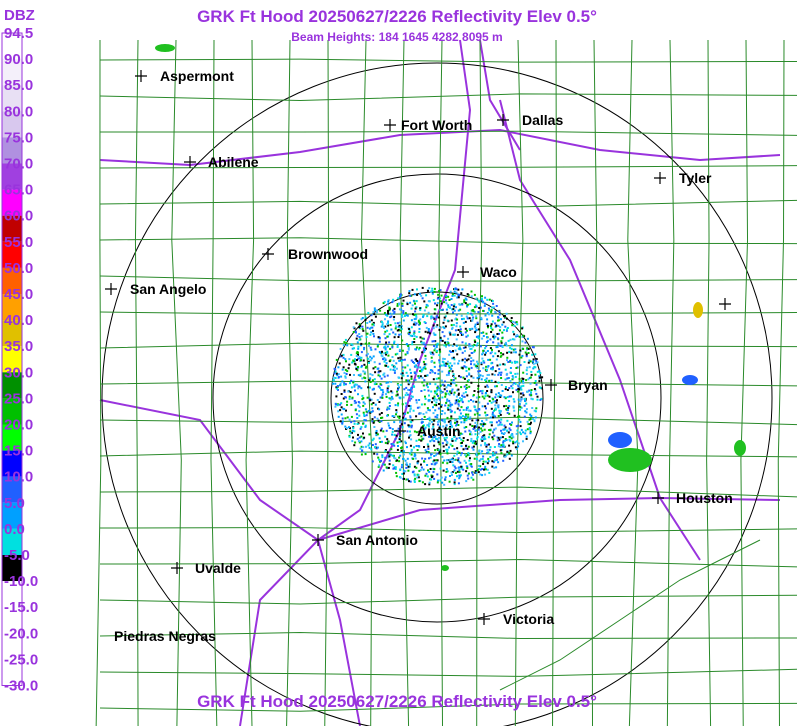 This screenshot has width=797, height=726. I want to click on legend-label: 70.0, so click(18, 164).